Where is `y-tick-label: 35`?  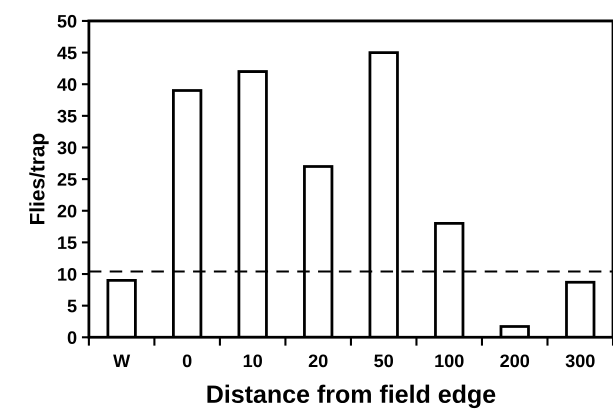
y-tick-label: 35 is located at coordinates (67, 116).